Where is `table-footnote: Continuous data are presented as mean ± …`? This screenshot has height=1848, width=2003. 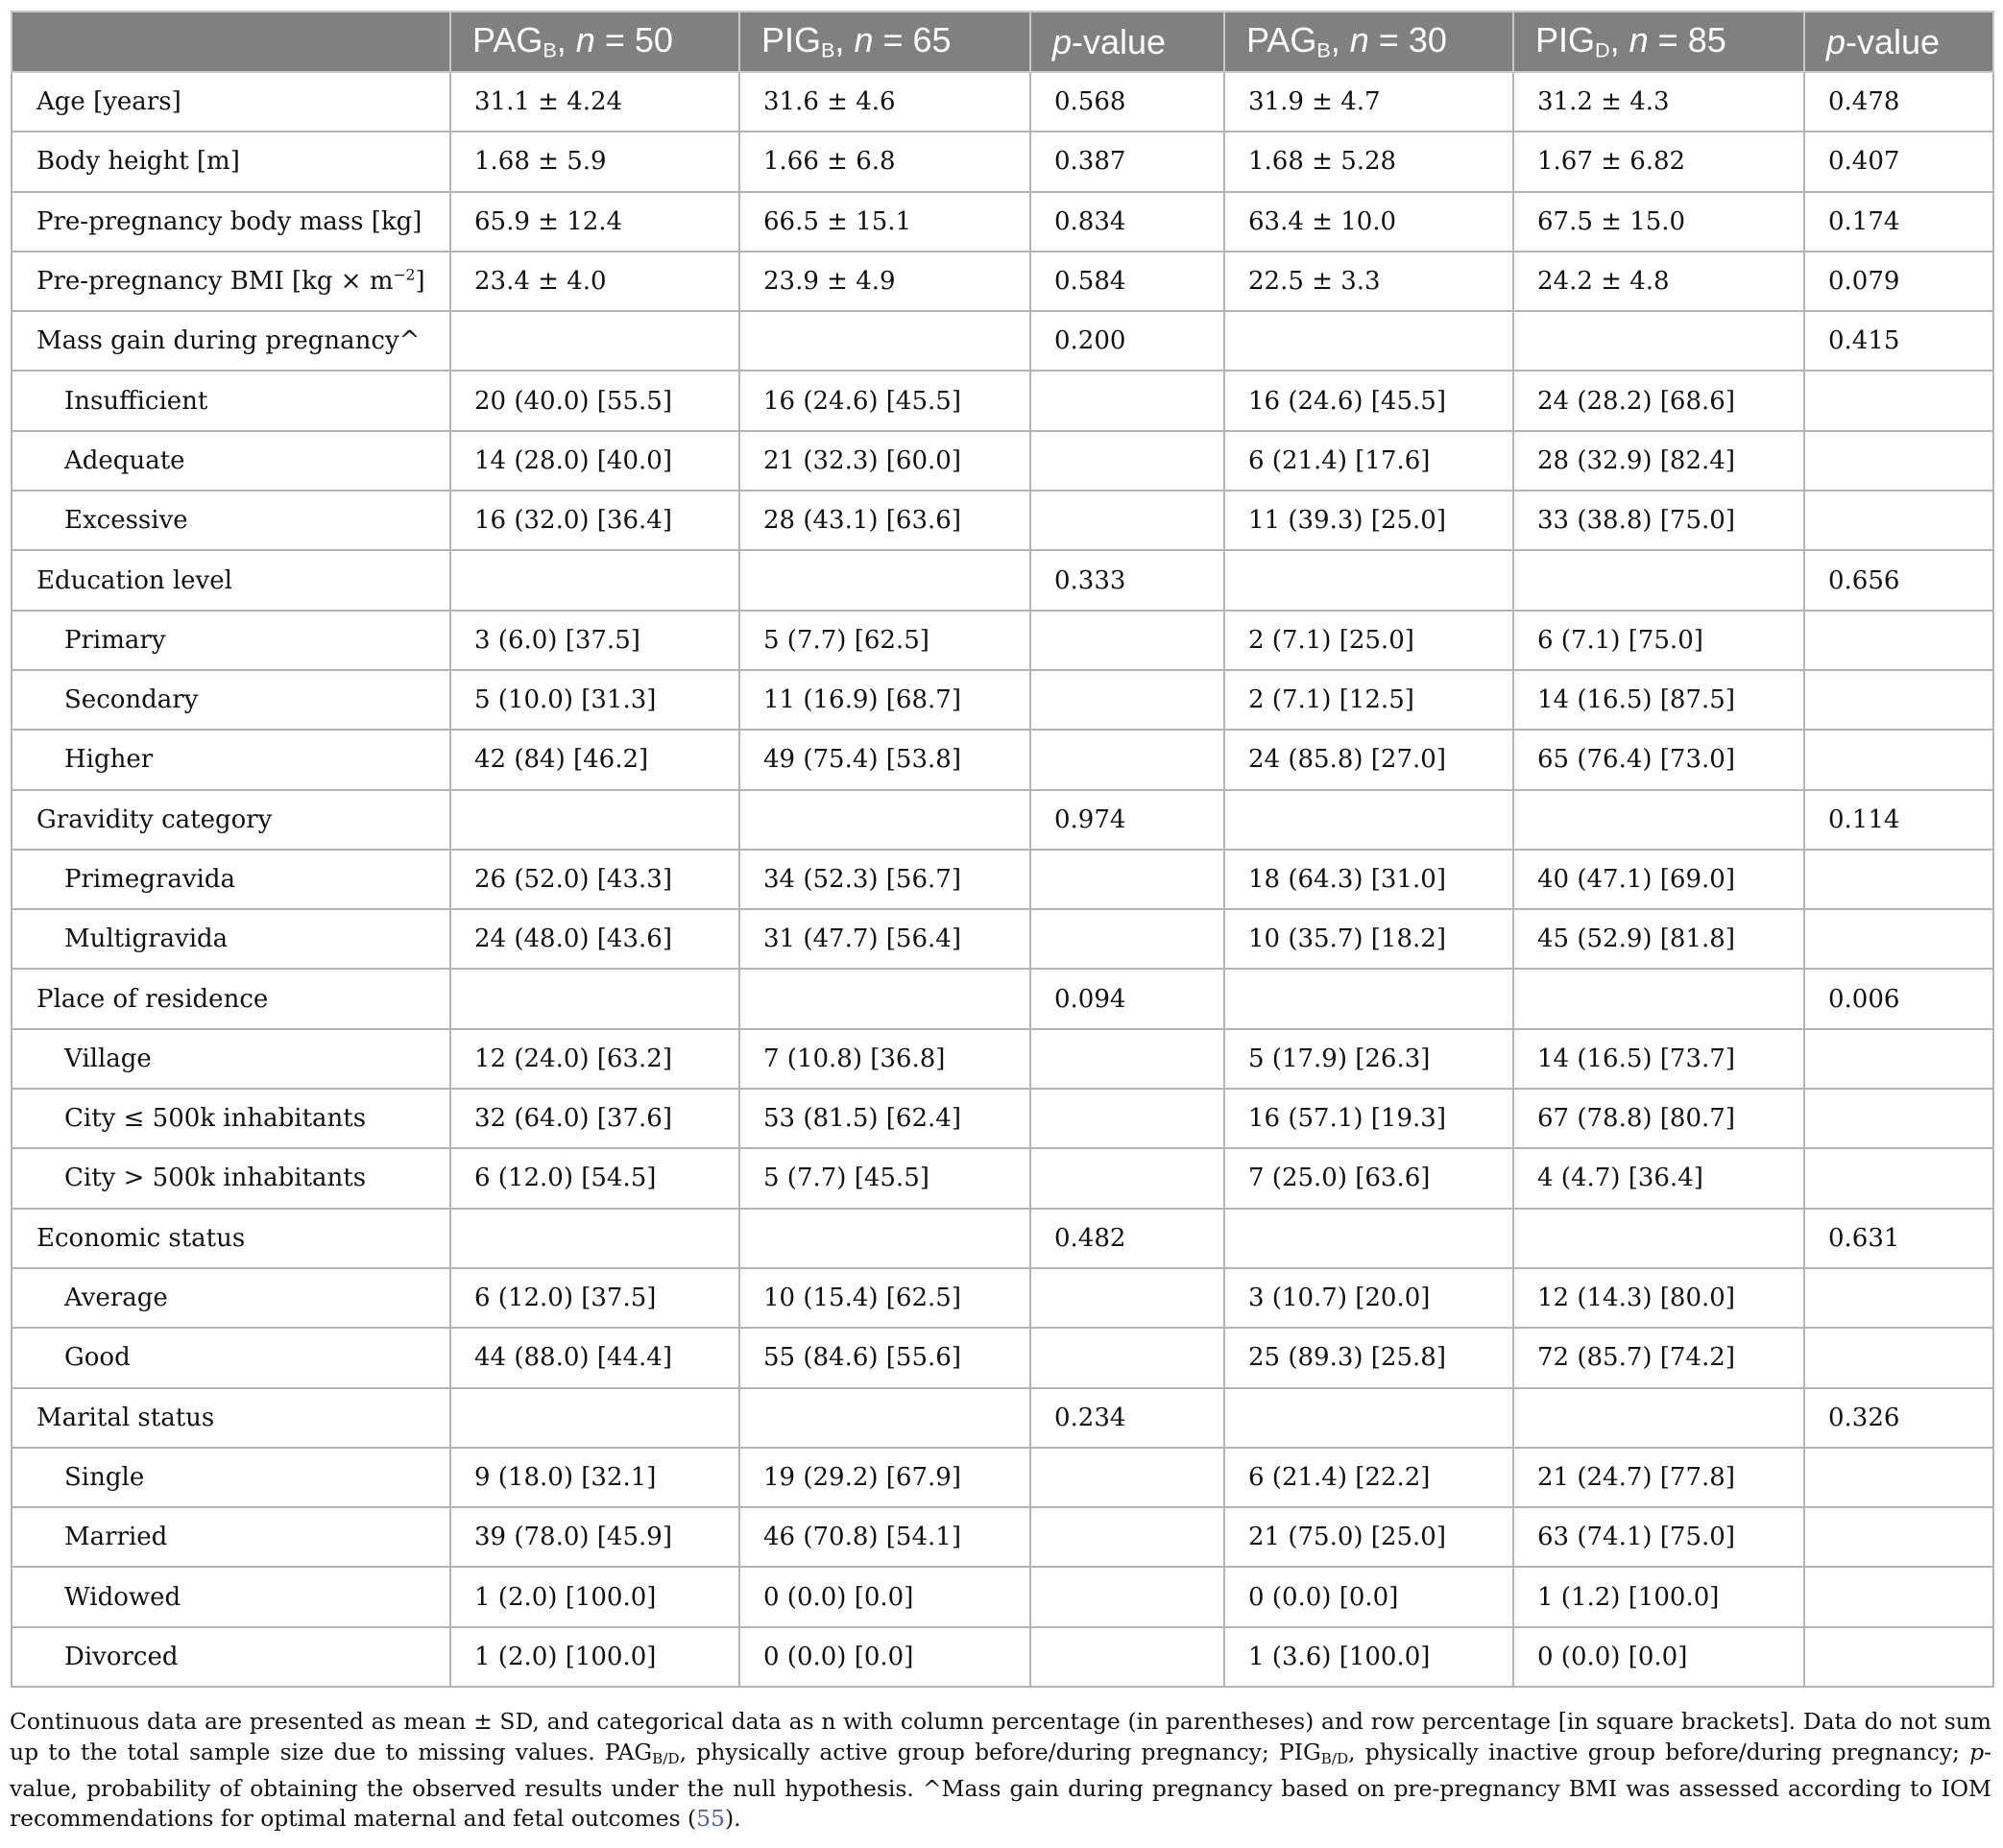 table-footnote: Continuous data are presented as mean ± … is located at coordinates (1000, 1771).